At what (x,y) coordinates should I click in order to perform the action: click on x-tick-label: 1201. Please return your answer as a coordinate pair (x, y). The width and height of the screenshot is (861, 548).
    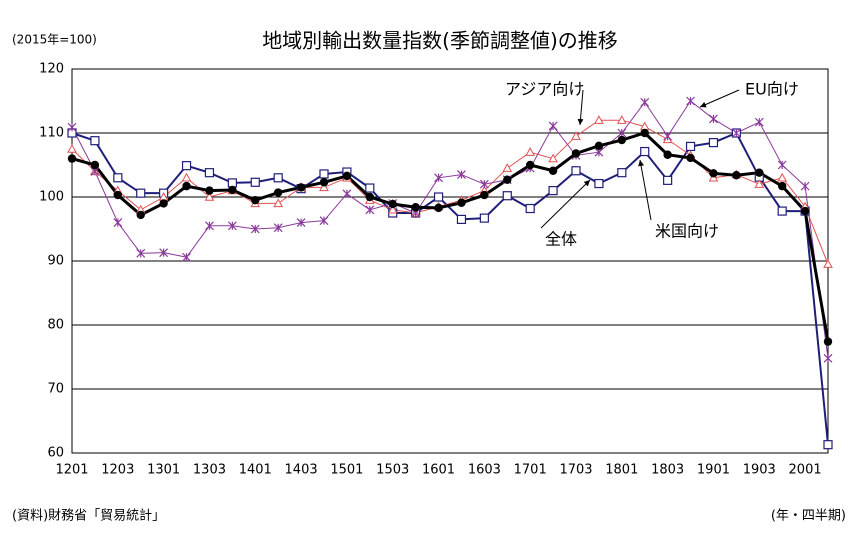
    Looking at the image, I should click on (71, 470).